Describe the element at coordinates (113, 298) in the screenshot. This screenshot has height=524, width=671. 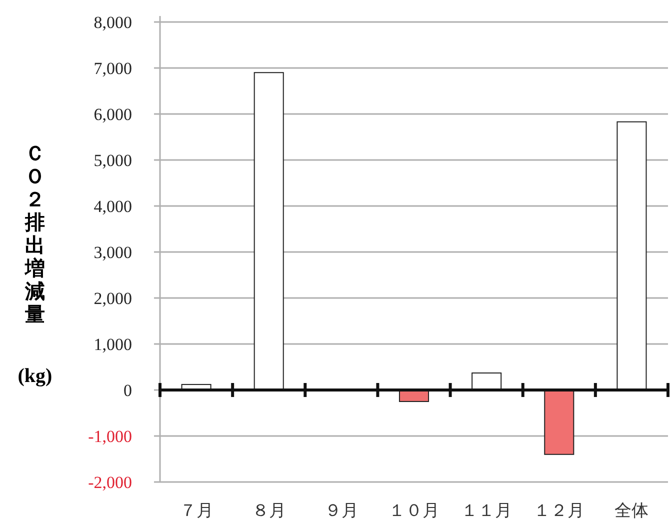
I see `y-tick-label: 2,000` at that location.